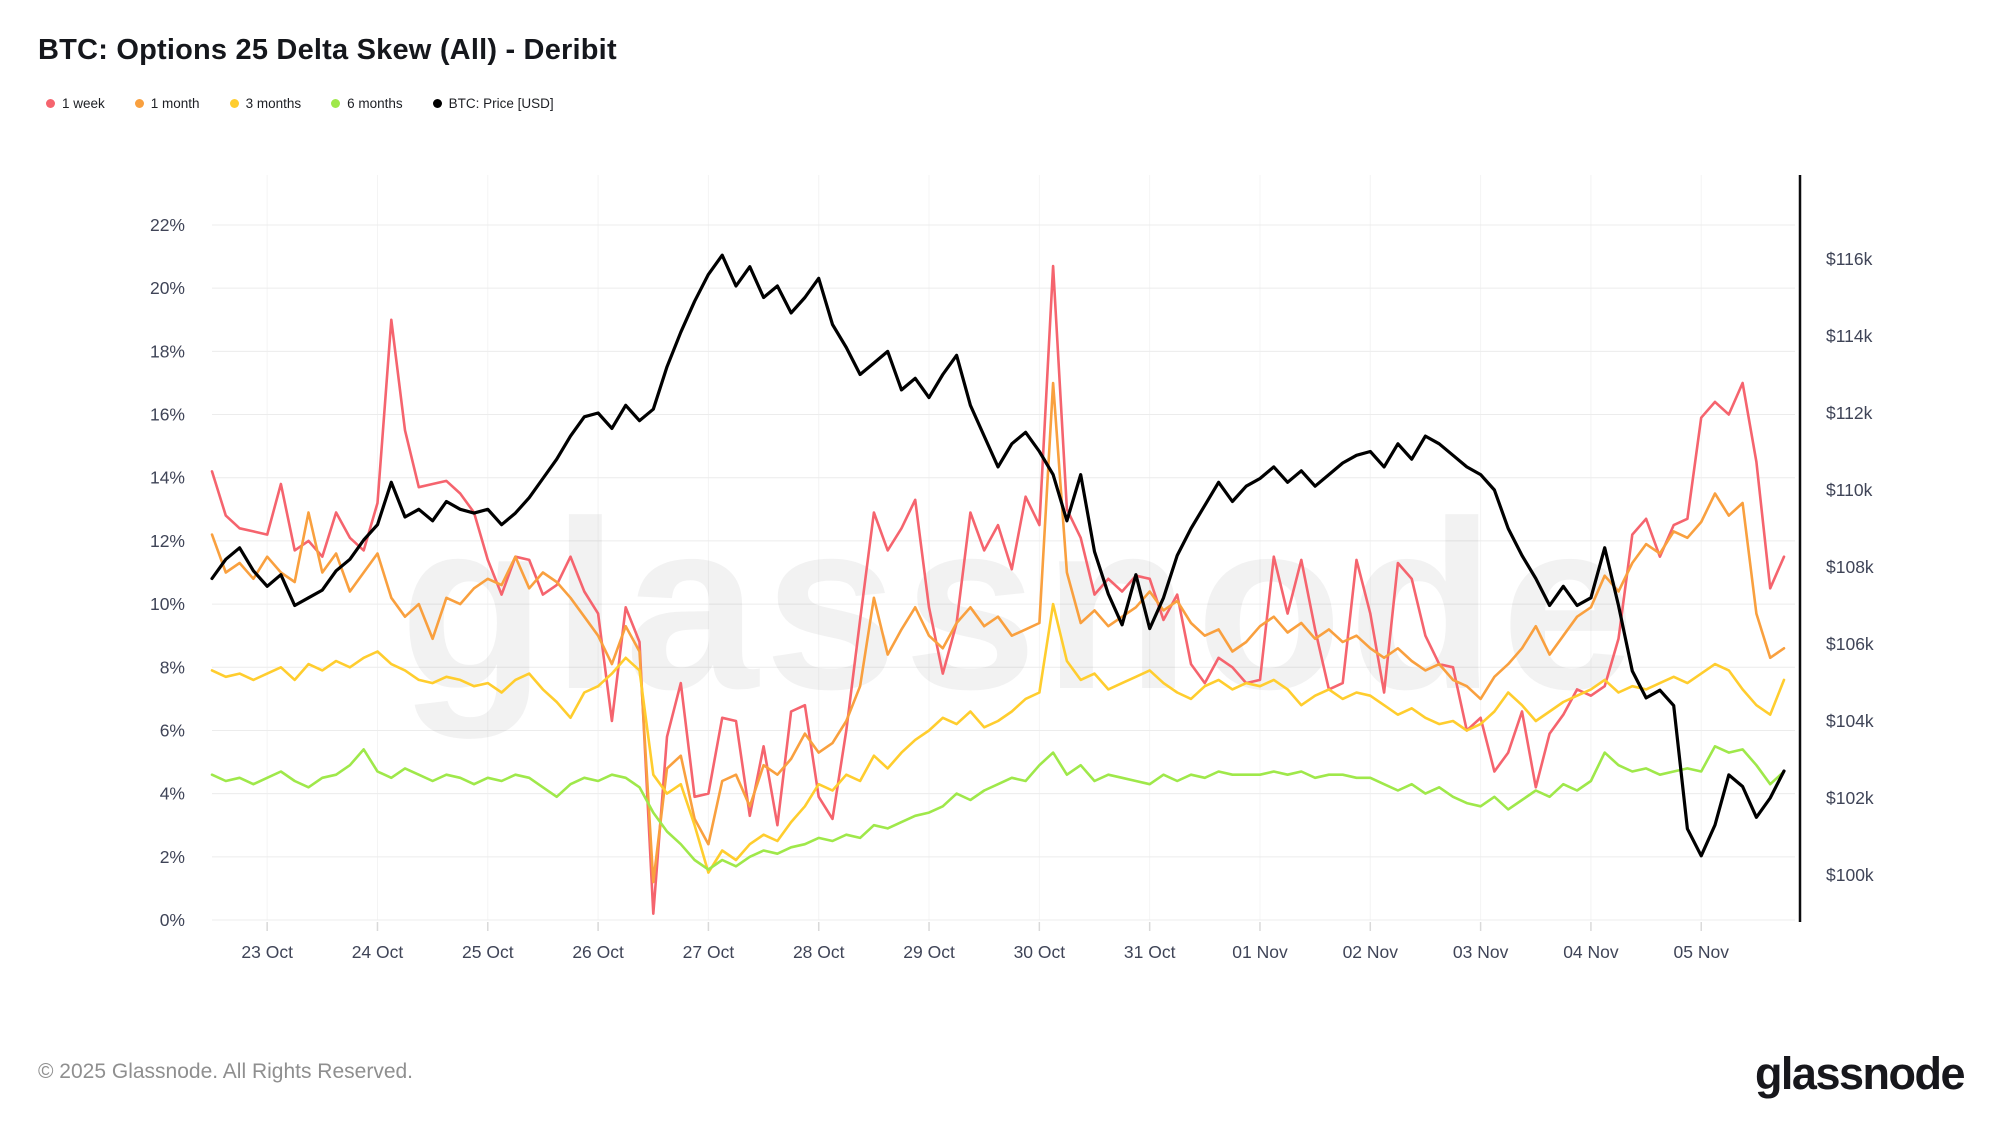 Image resolution: width=2000 pixels, height=1130 pixels. I want to click on legend-item-6-months: 6 months, so click(367, 103).